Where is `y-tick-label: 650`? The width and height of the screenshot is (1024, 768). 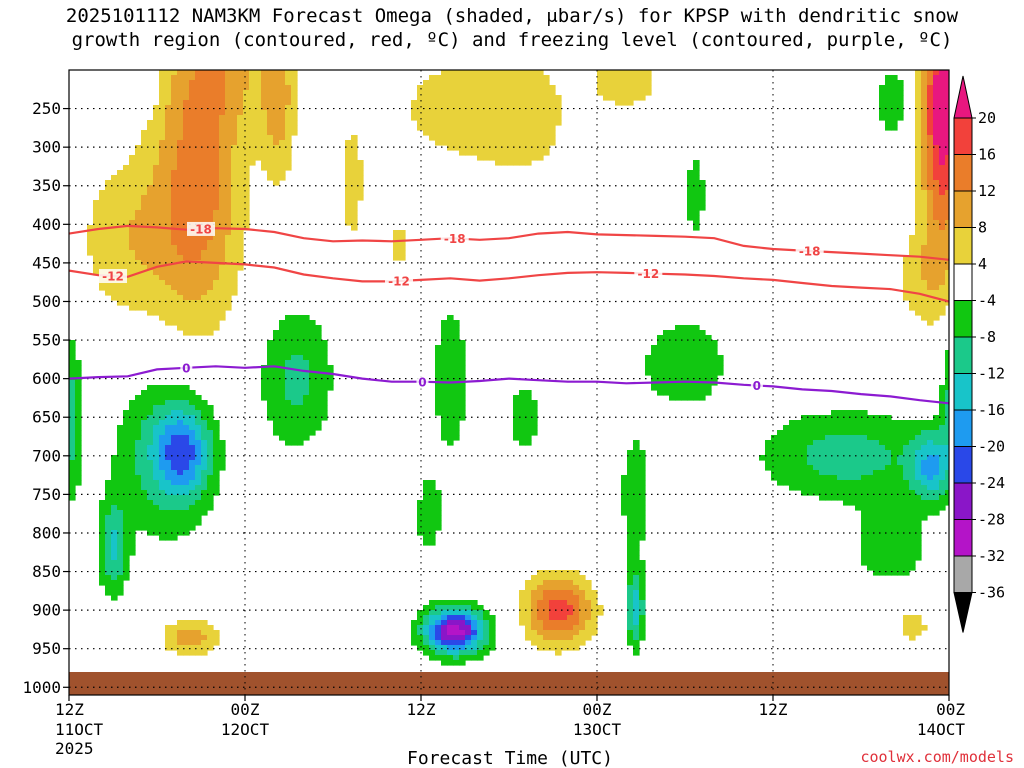 y-tick-label: 650 is located at coordinates (46, 417).